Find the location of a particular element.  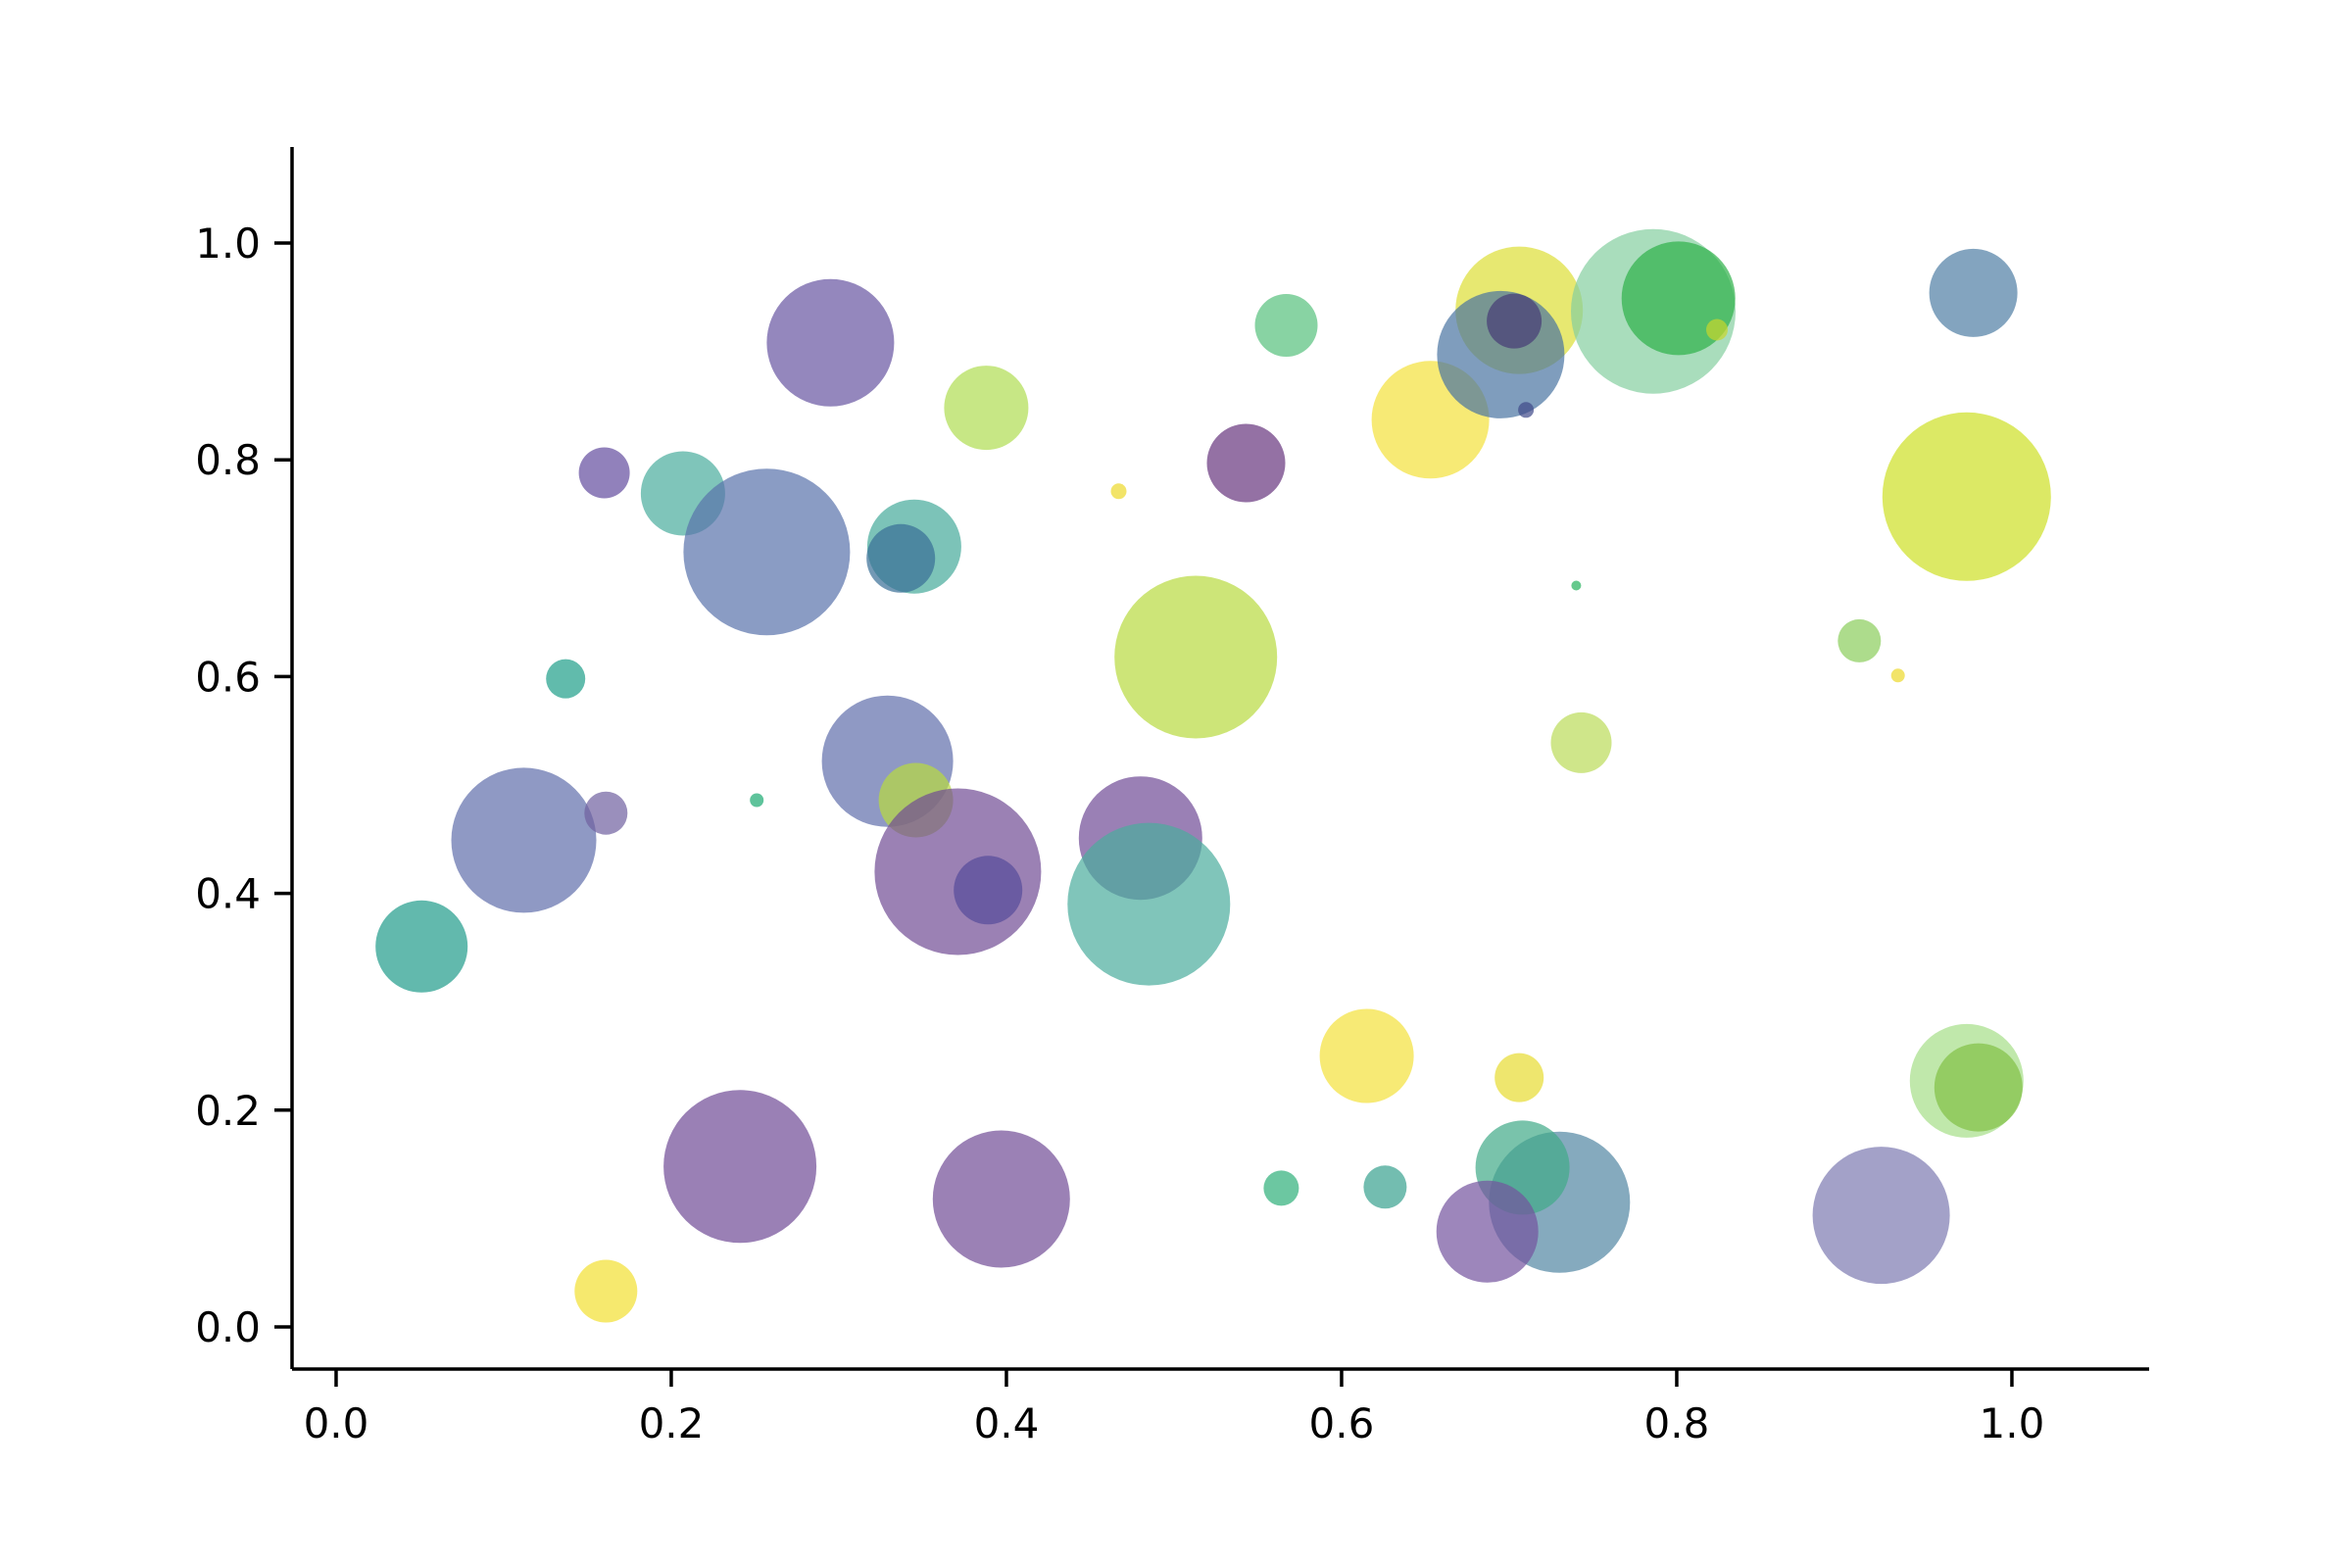

x-tick-label: 0.4 is located at coordinates (1007, 1423).